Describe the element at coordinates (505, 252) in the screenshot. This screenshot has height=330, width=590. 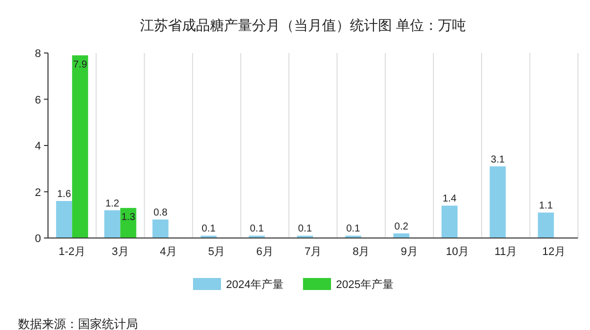
I see `x-tick-label: 11月` at that location.